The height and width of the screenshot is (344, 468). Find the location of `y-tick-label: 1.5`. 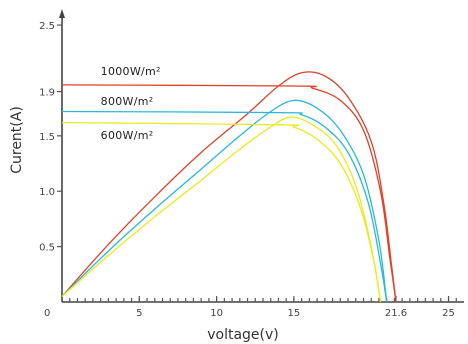

y-tick-label: 1.5 is located at coordinates (47, 137).